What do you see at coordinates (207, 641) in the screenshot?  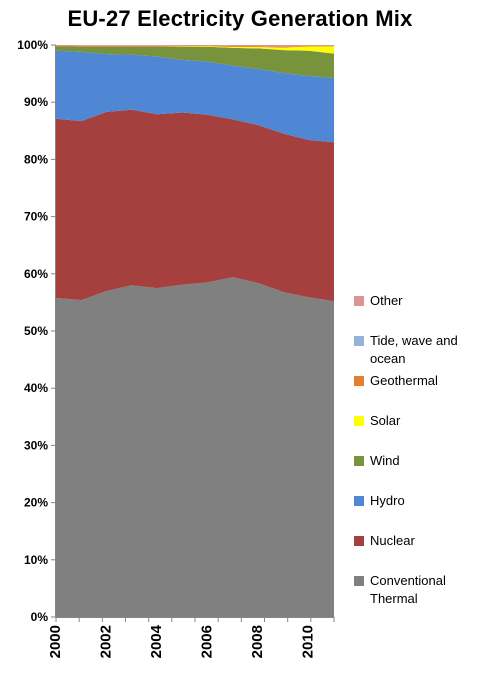 I see `x-tick-label: 2006` at bounding box center [207, 641].